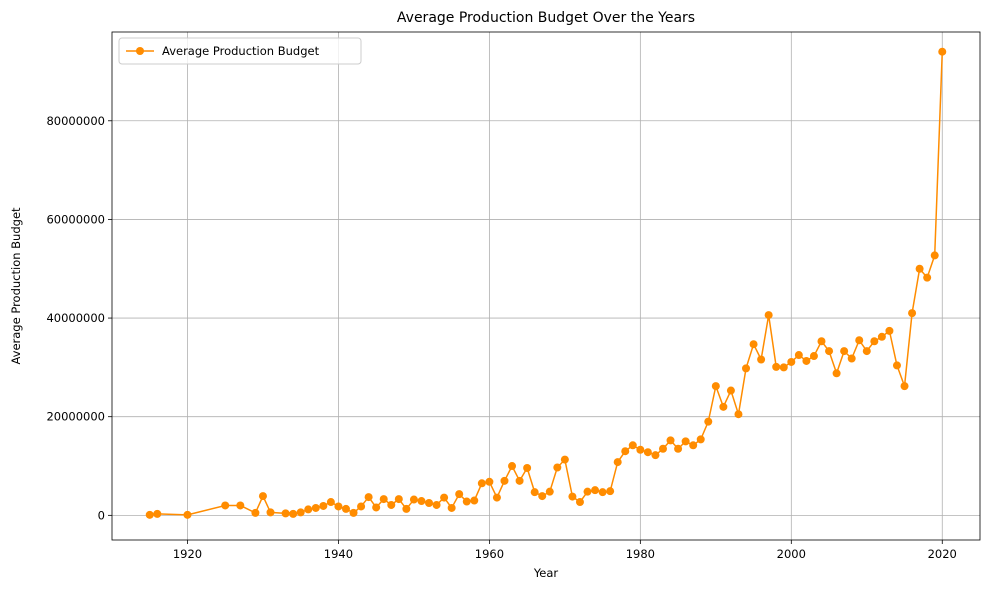  I want to click on x-tick-label: 1980, so click(640, 554).